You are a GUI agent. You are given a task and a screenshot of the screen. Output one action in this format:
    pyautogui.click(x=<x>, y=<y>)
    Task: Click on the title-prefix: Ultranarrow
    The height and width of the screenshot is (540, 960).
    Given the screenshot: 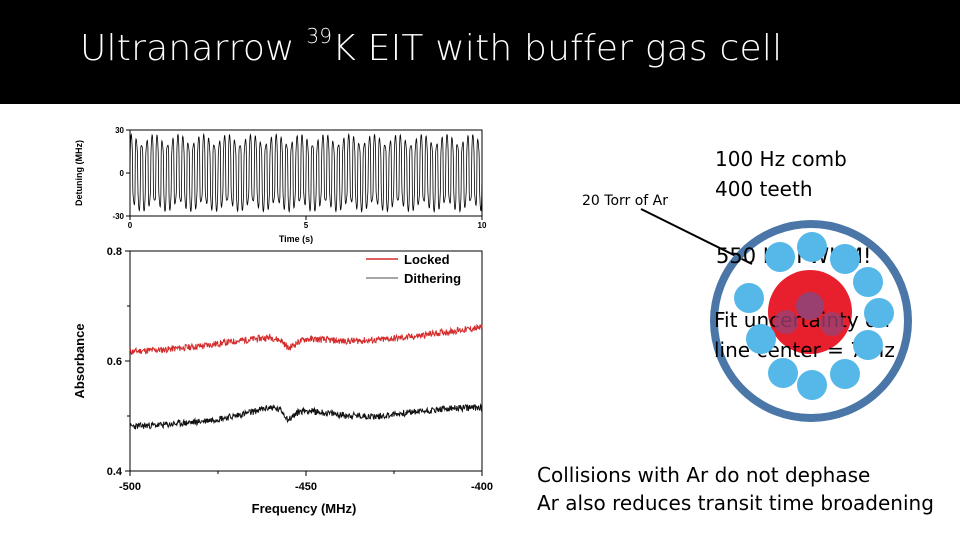 What is the action you would take?
    pyautogui.click(x=193, y=48)
    